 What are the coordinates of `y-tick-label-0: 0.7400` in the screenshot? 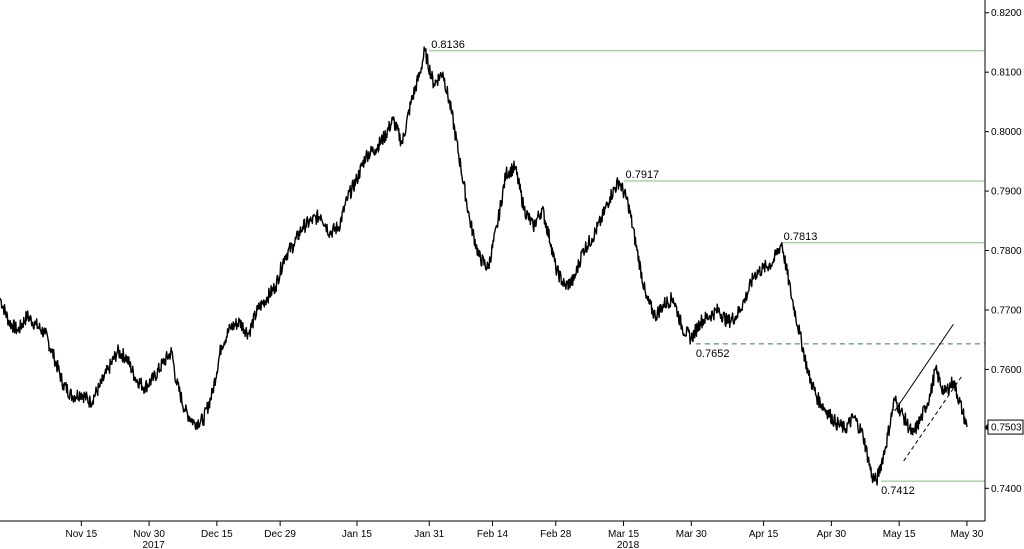 It's located at (1006, 489).